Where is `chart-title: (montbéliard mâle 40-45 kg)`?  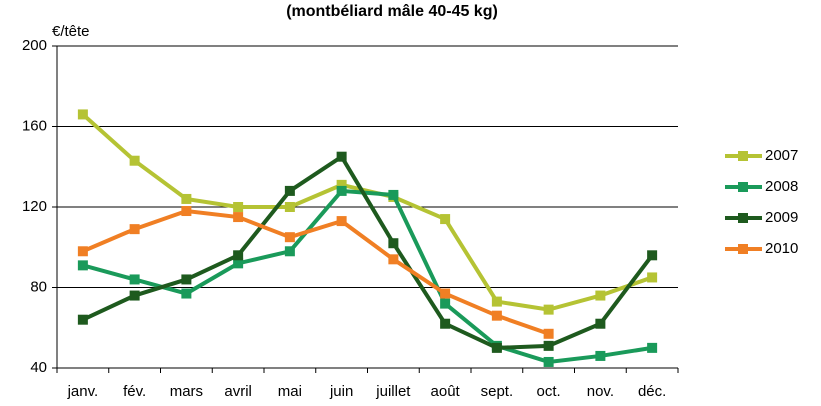
chart-title: (montbéliard mâle 40-45 kg) is located at coordinates (392, 11).